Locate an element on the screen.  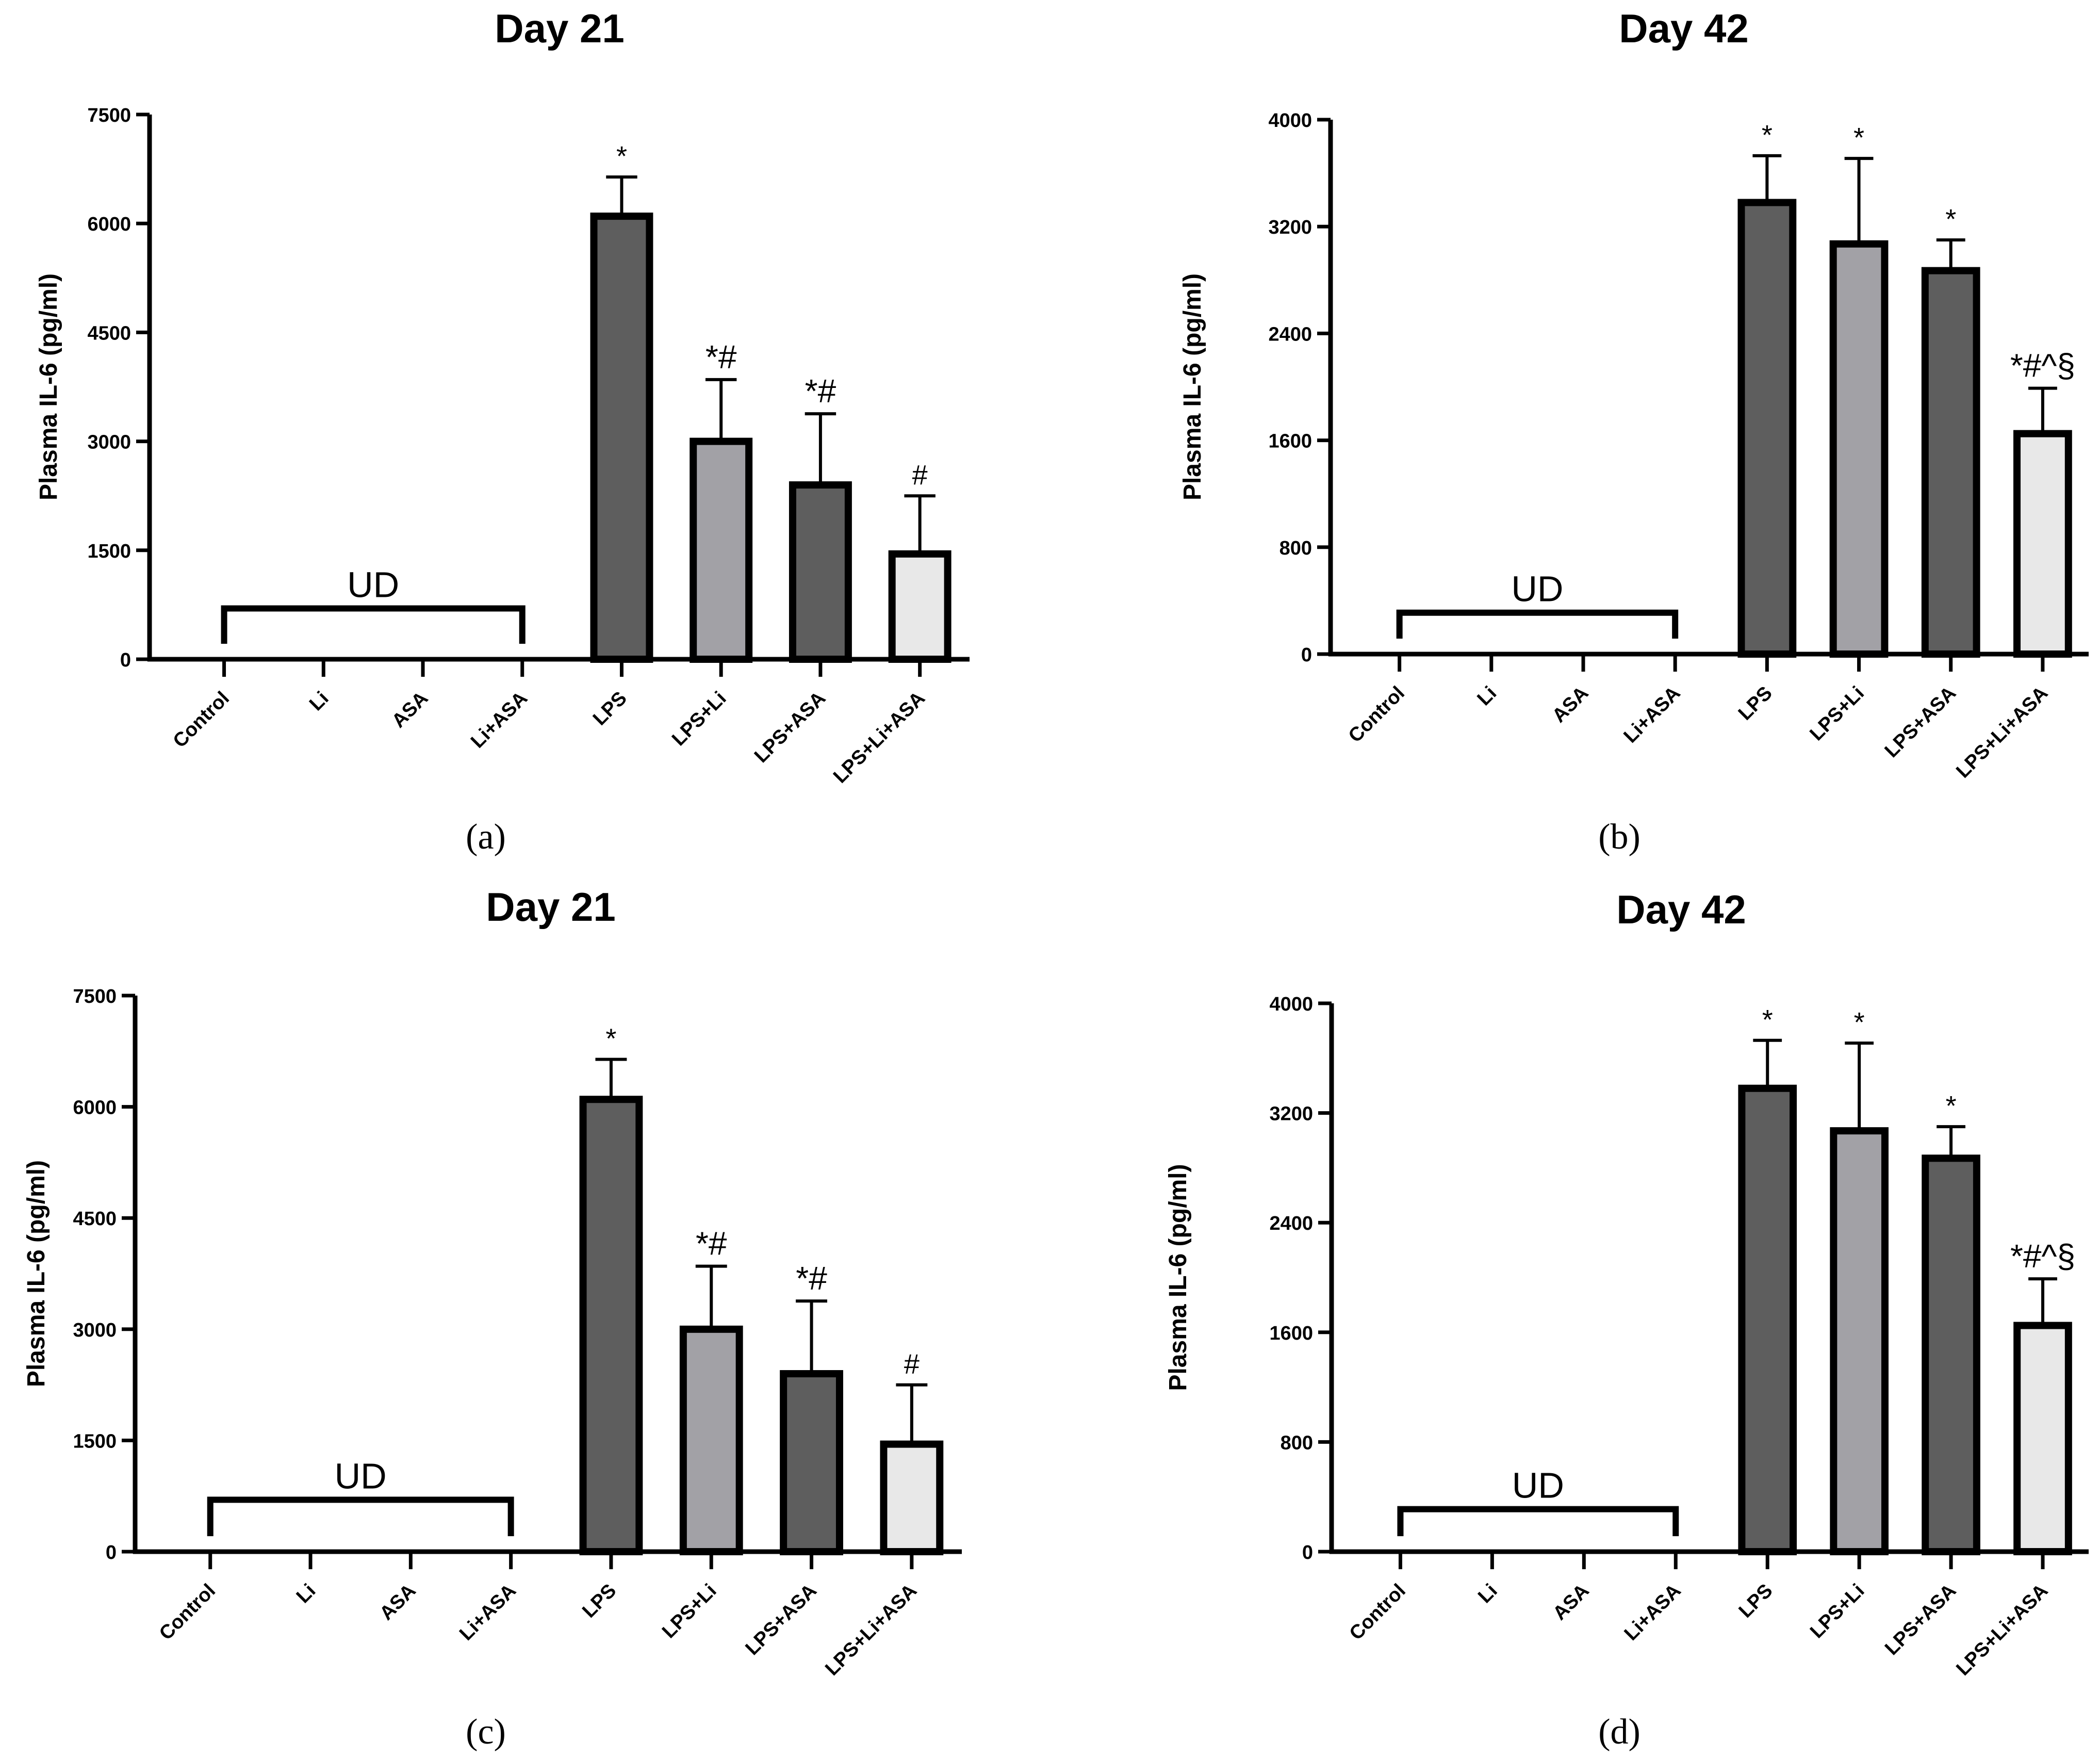
chart-title: Day 42 is located at coordinates (1684, 28).